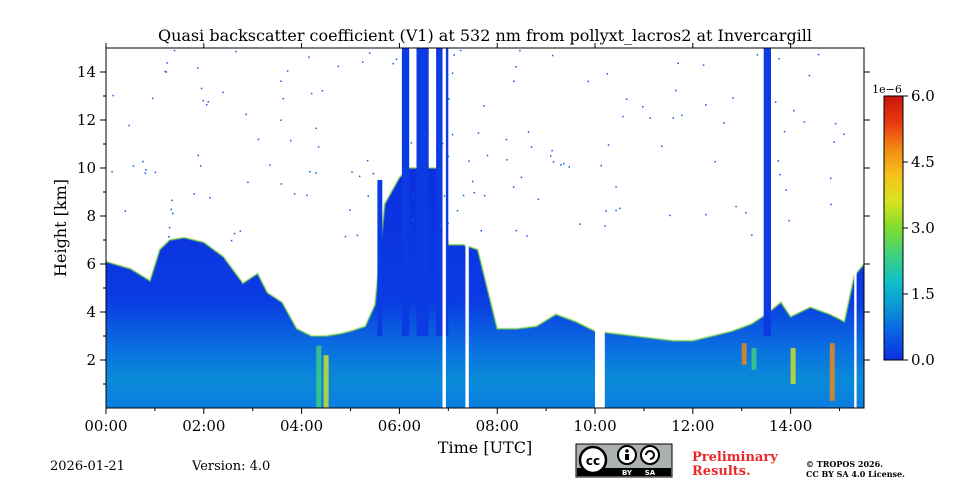 Image resolution: width=960 pixels, height=480 pixels. Describe the element at coordinates (627, 473) in the screenshot. I see `cc-by-label: BY` at that location.